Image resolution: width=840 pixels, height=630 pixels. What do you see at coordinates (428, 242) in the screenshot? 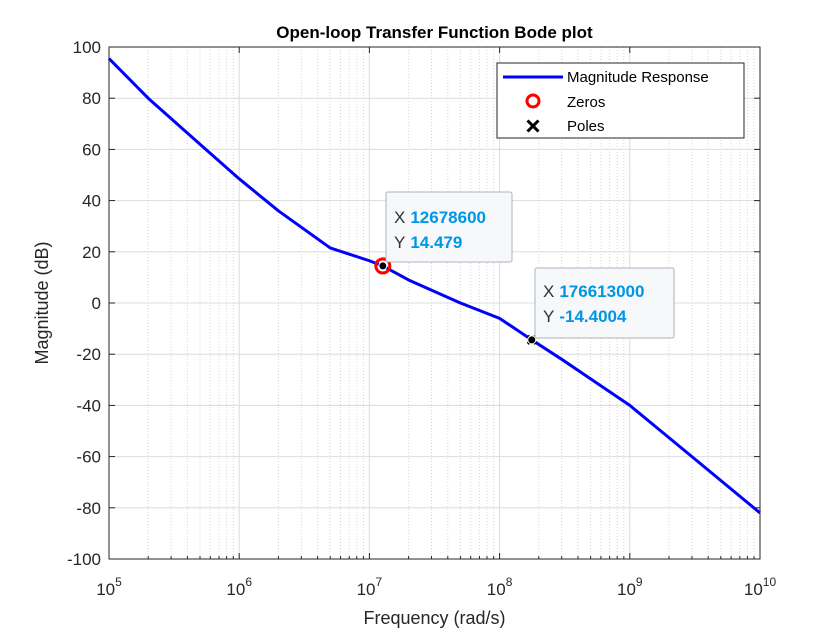
I see `datatip-zero-y: Y 14.479` at bounding box center [428, 242].